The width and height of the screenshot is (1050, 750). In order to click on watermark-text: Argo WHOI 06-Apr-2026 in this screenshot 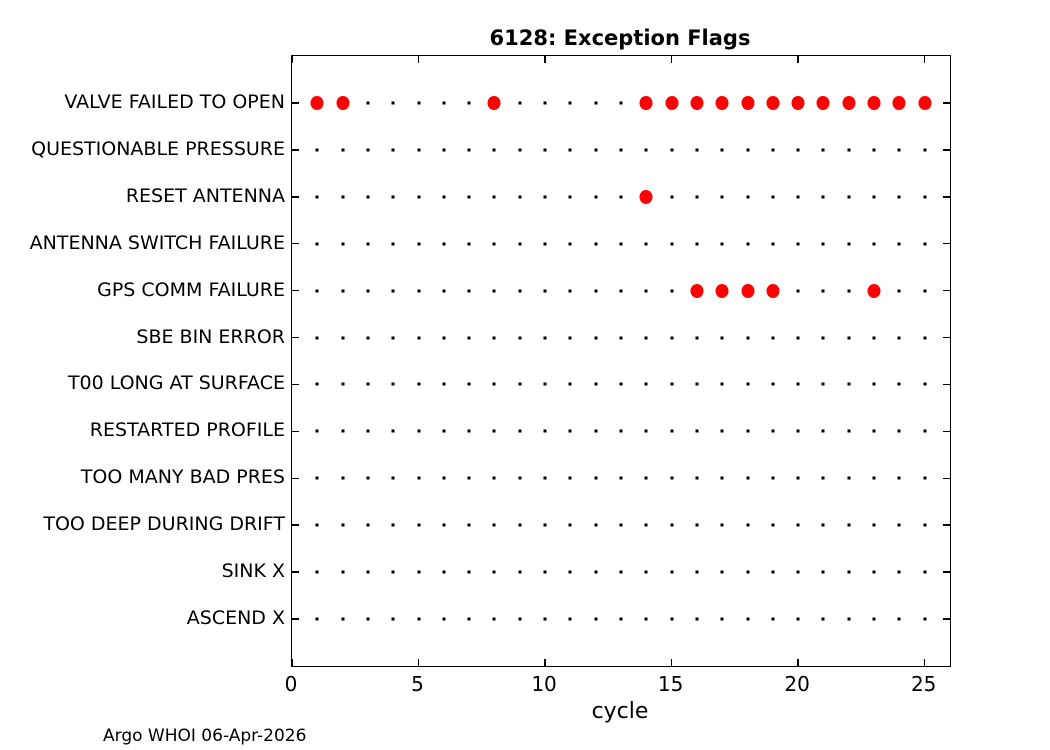, I will do `click(205, 736)`.